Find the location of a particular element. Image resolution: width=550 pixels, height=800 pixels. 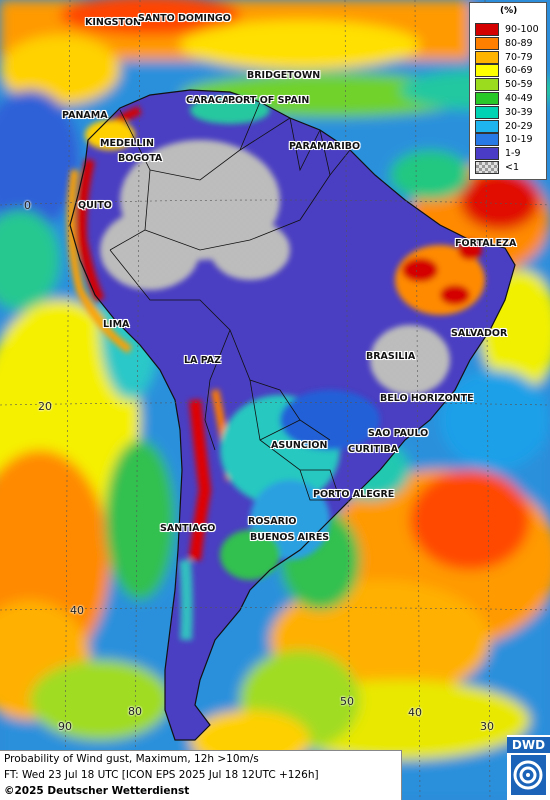

legend-label: 1-9 is located at coordinates (513, 154).